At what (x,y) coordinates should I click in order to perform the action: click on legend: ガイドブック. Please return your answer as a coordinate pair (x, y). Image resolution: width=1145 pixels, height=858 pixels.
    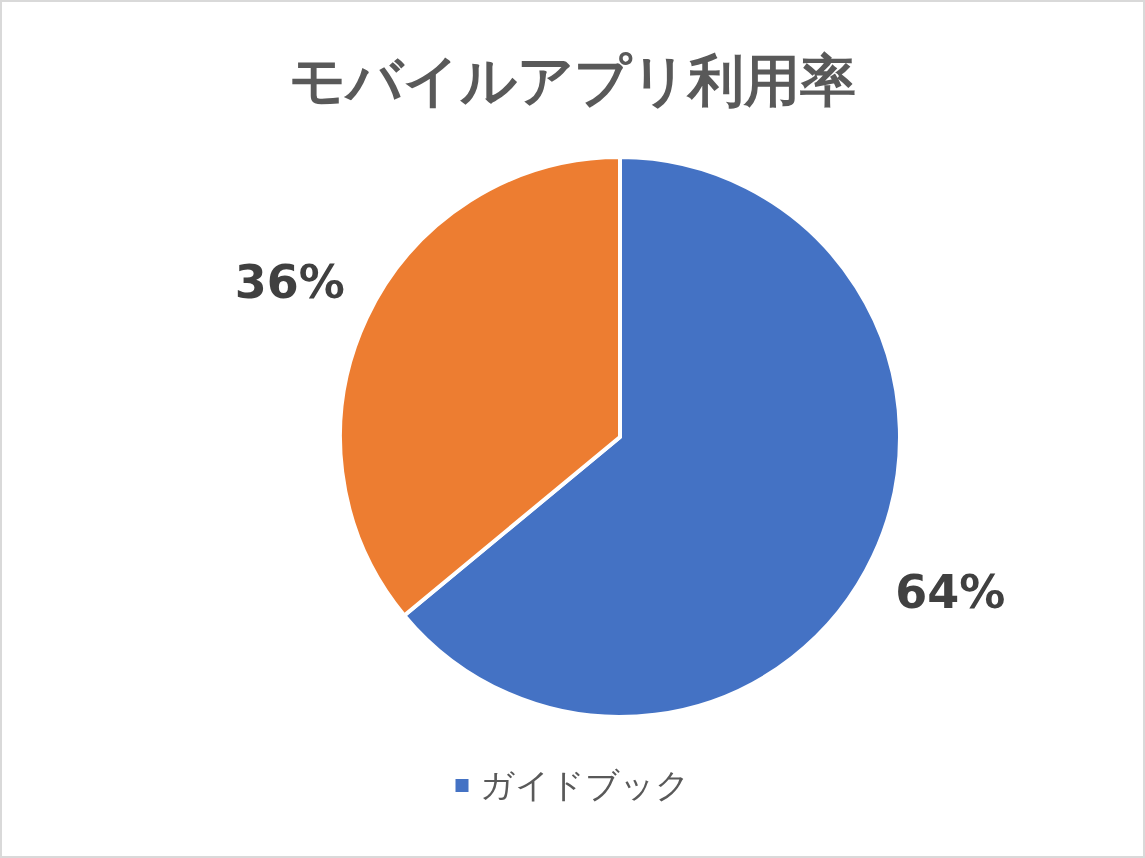
    Looking at the image, I should click on (572, 785).